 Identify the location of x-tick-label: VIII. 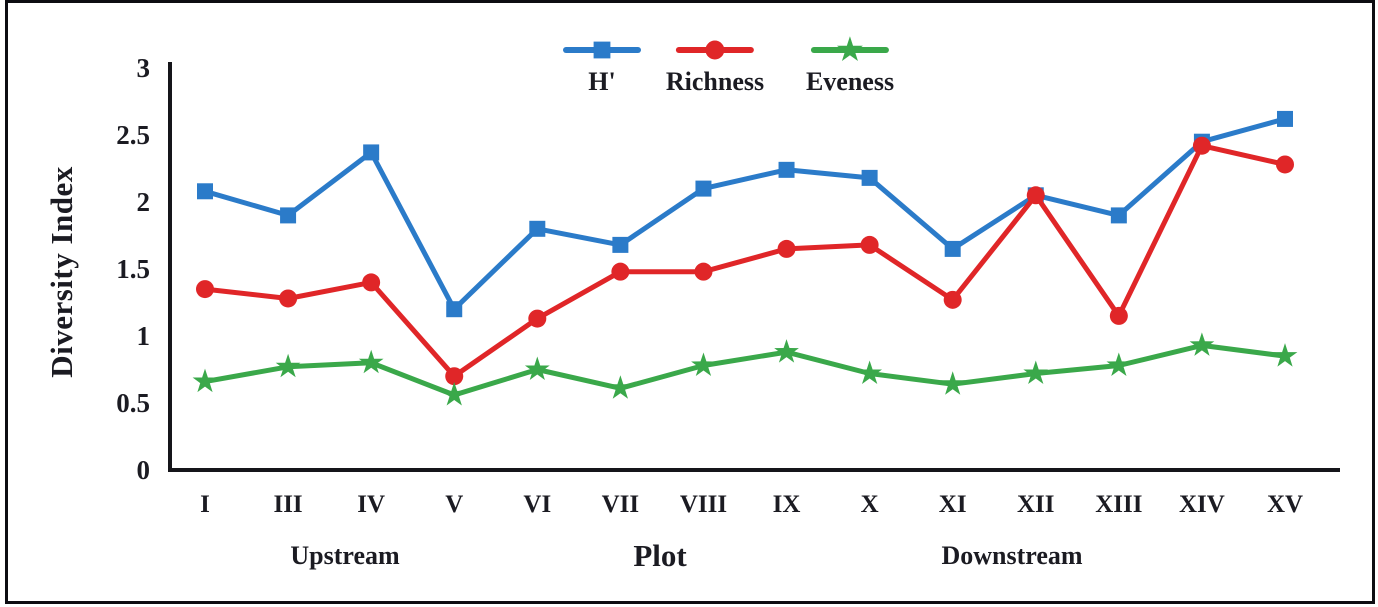
(703, 504).